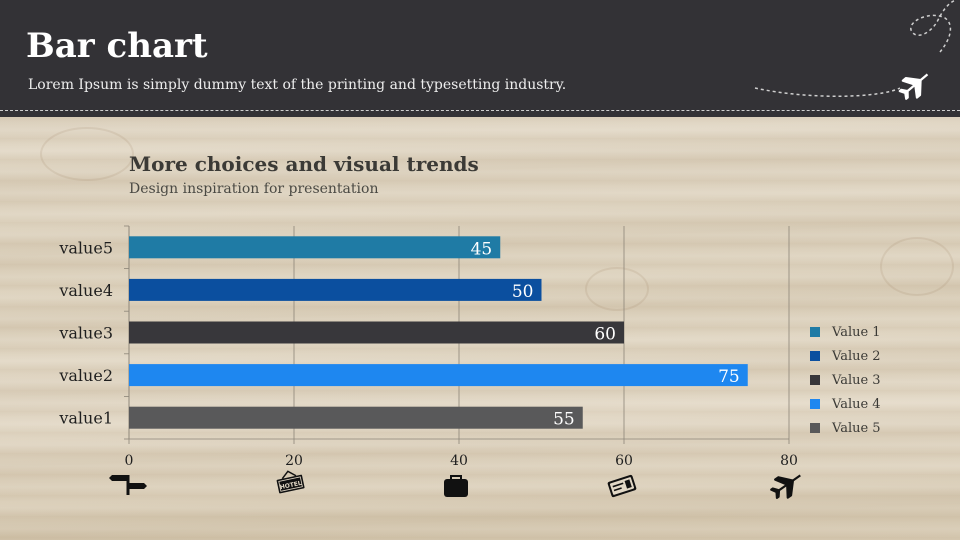  Describe the element at coordinates (482, 249) in the screenshot. I see `data-label-value5: 45` at that location.